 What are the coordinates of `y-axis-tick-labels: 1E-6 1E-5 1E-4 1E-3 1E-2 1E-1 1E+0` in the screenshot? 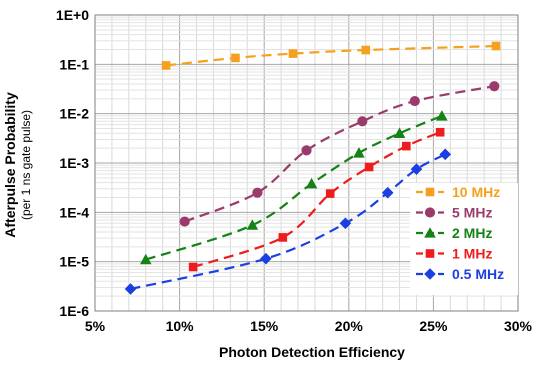 It's located at (72, 163).